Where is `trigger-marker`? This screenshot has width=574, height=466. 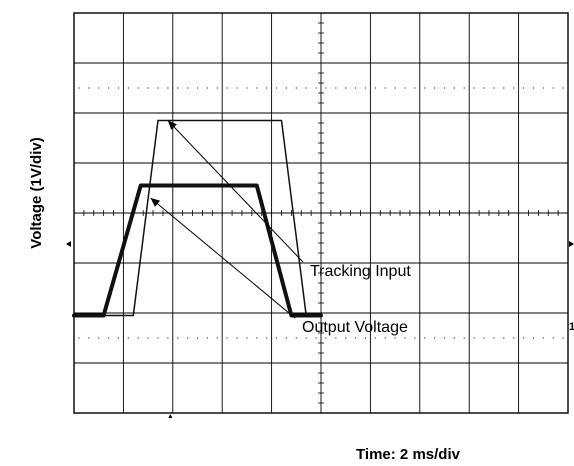 trigger-marker is located at coordinates (170, 416).